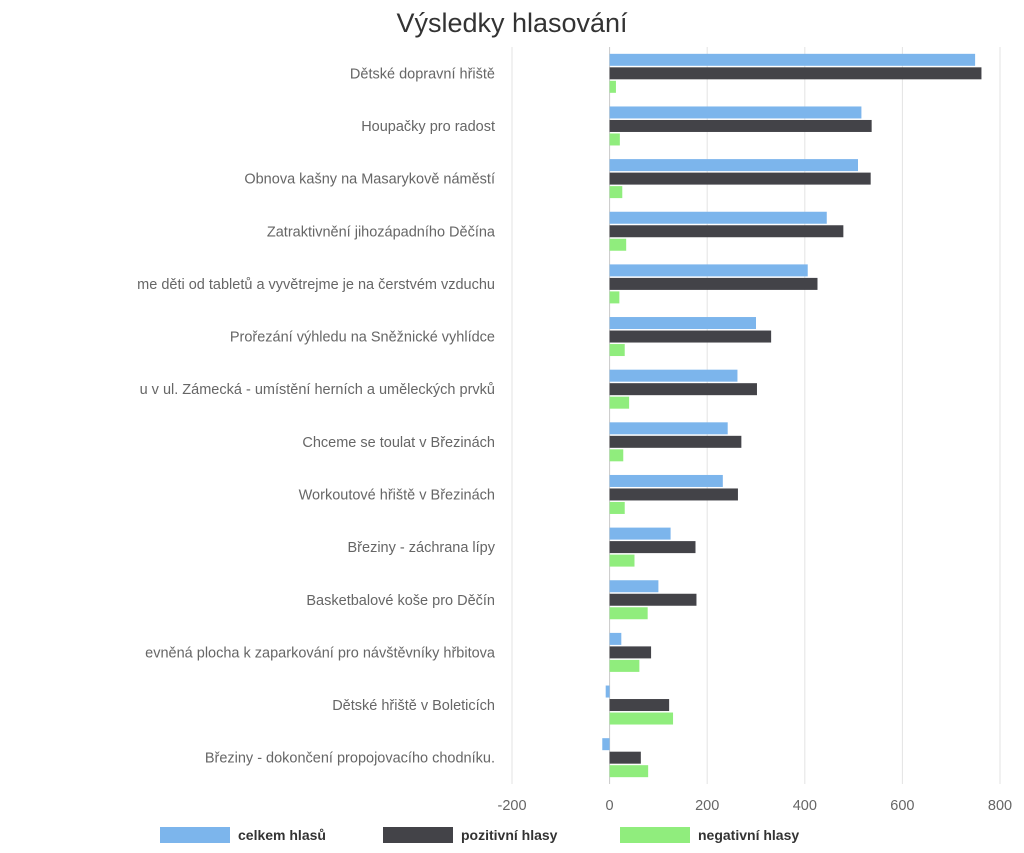 The height and width of the screenshot is (853, 1024). I want to click on legend-label: negativní hlasy, so click(748, 835).